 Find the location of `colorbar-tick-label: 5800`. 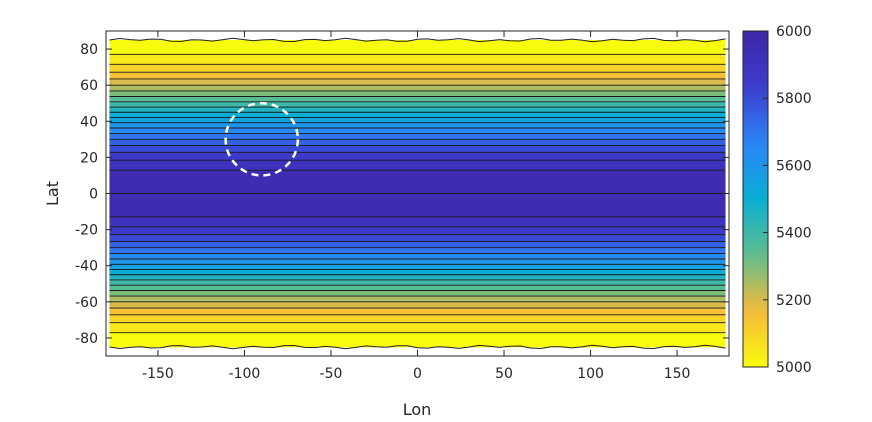

colorbar-tick-label: 5800 is located at coordinates (794, 99).